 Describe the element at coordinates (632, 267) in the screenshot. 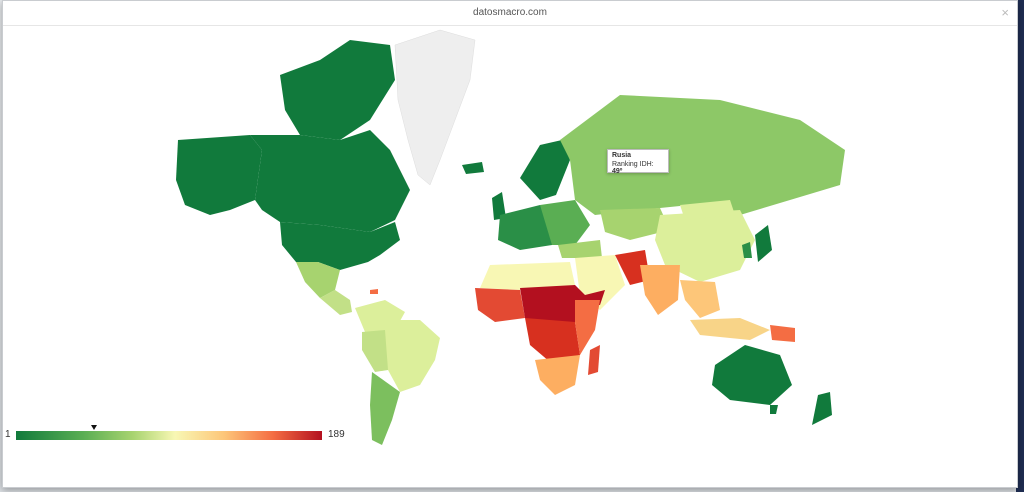

I see `region-afghanistan-pakistan` at that location.